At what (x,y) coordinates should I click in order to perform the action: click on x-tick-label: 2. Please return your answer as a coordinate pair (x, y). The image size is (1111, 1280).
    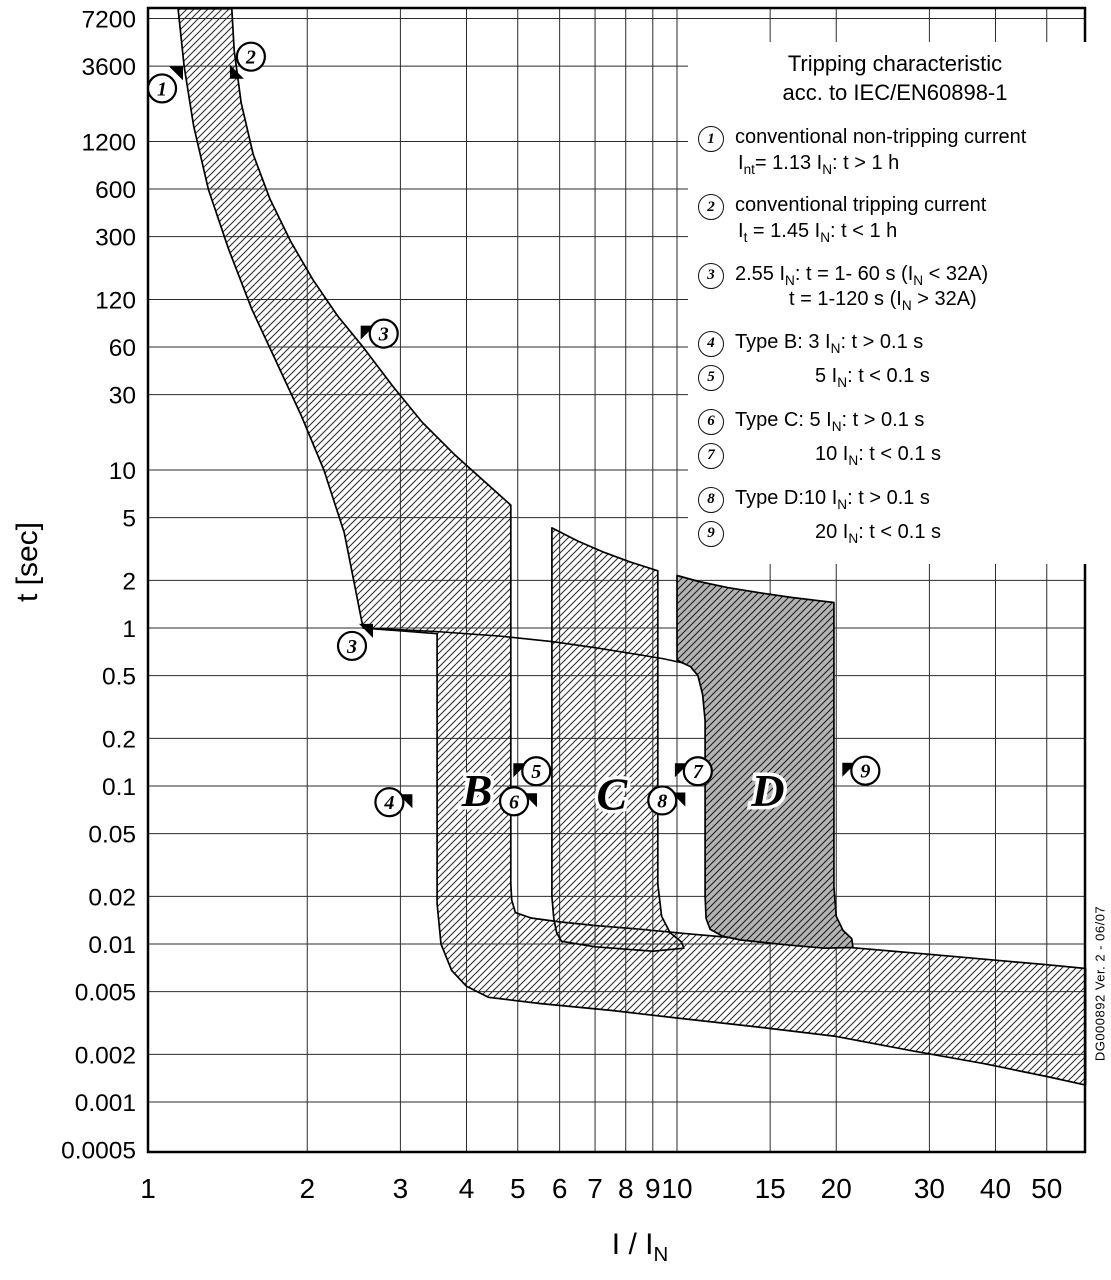
    Looking at the image, I should click on (307, 1188).